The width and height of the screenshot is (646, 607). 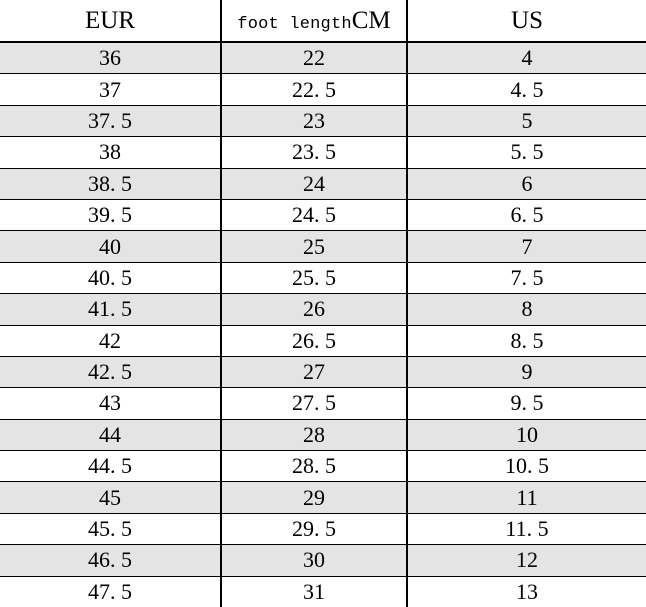 I want to click on cell-foot-length-cm: 23. 5, so click(x=314, y=152).